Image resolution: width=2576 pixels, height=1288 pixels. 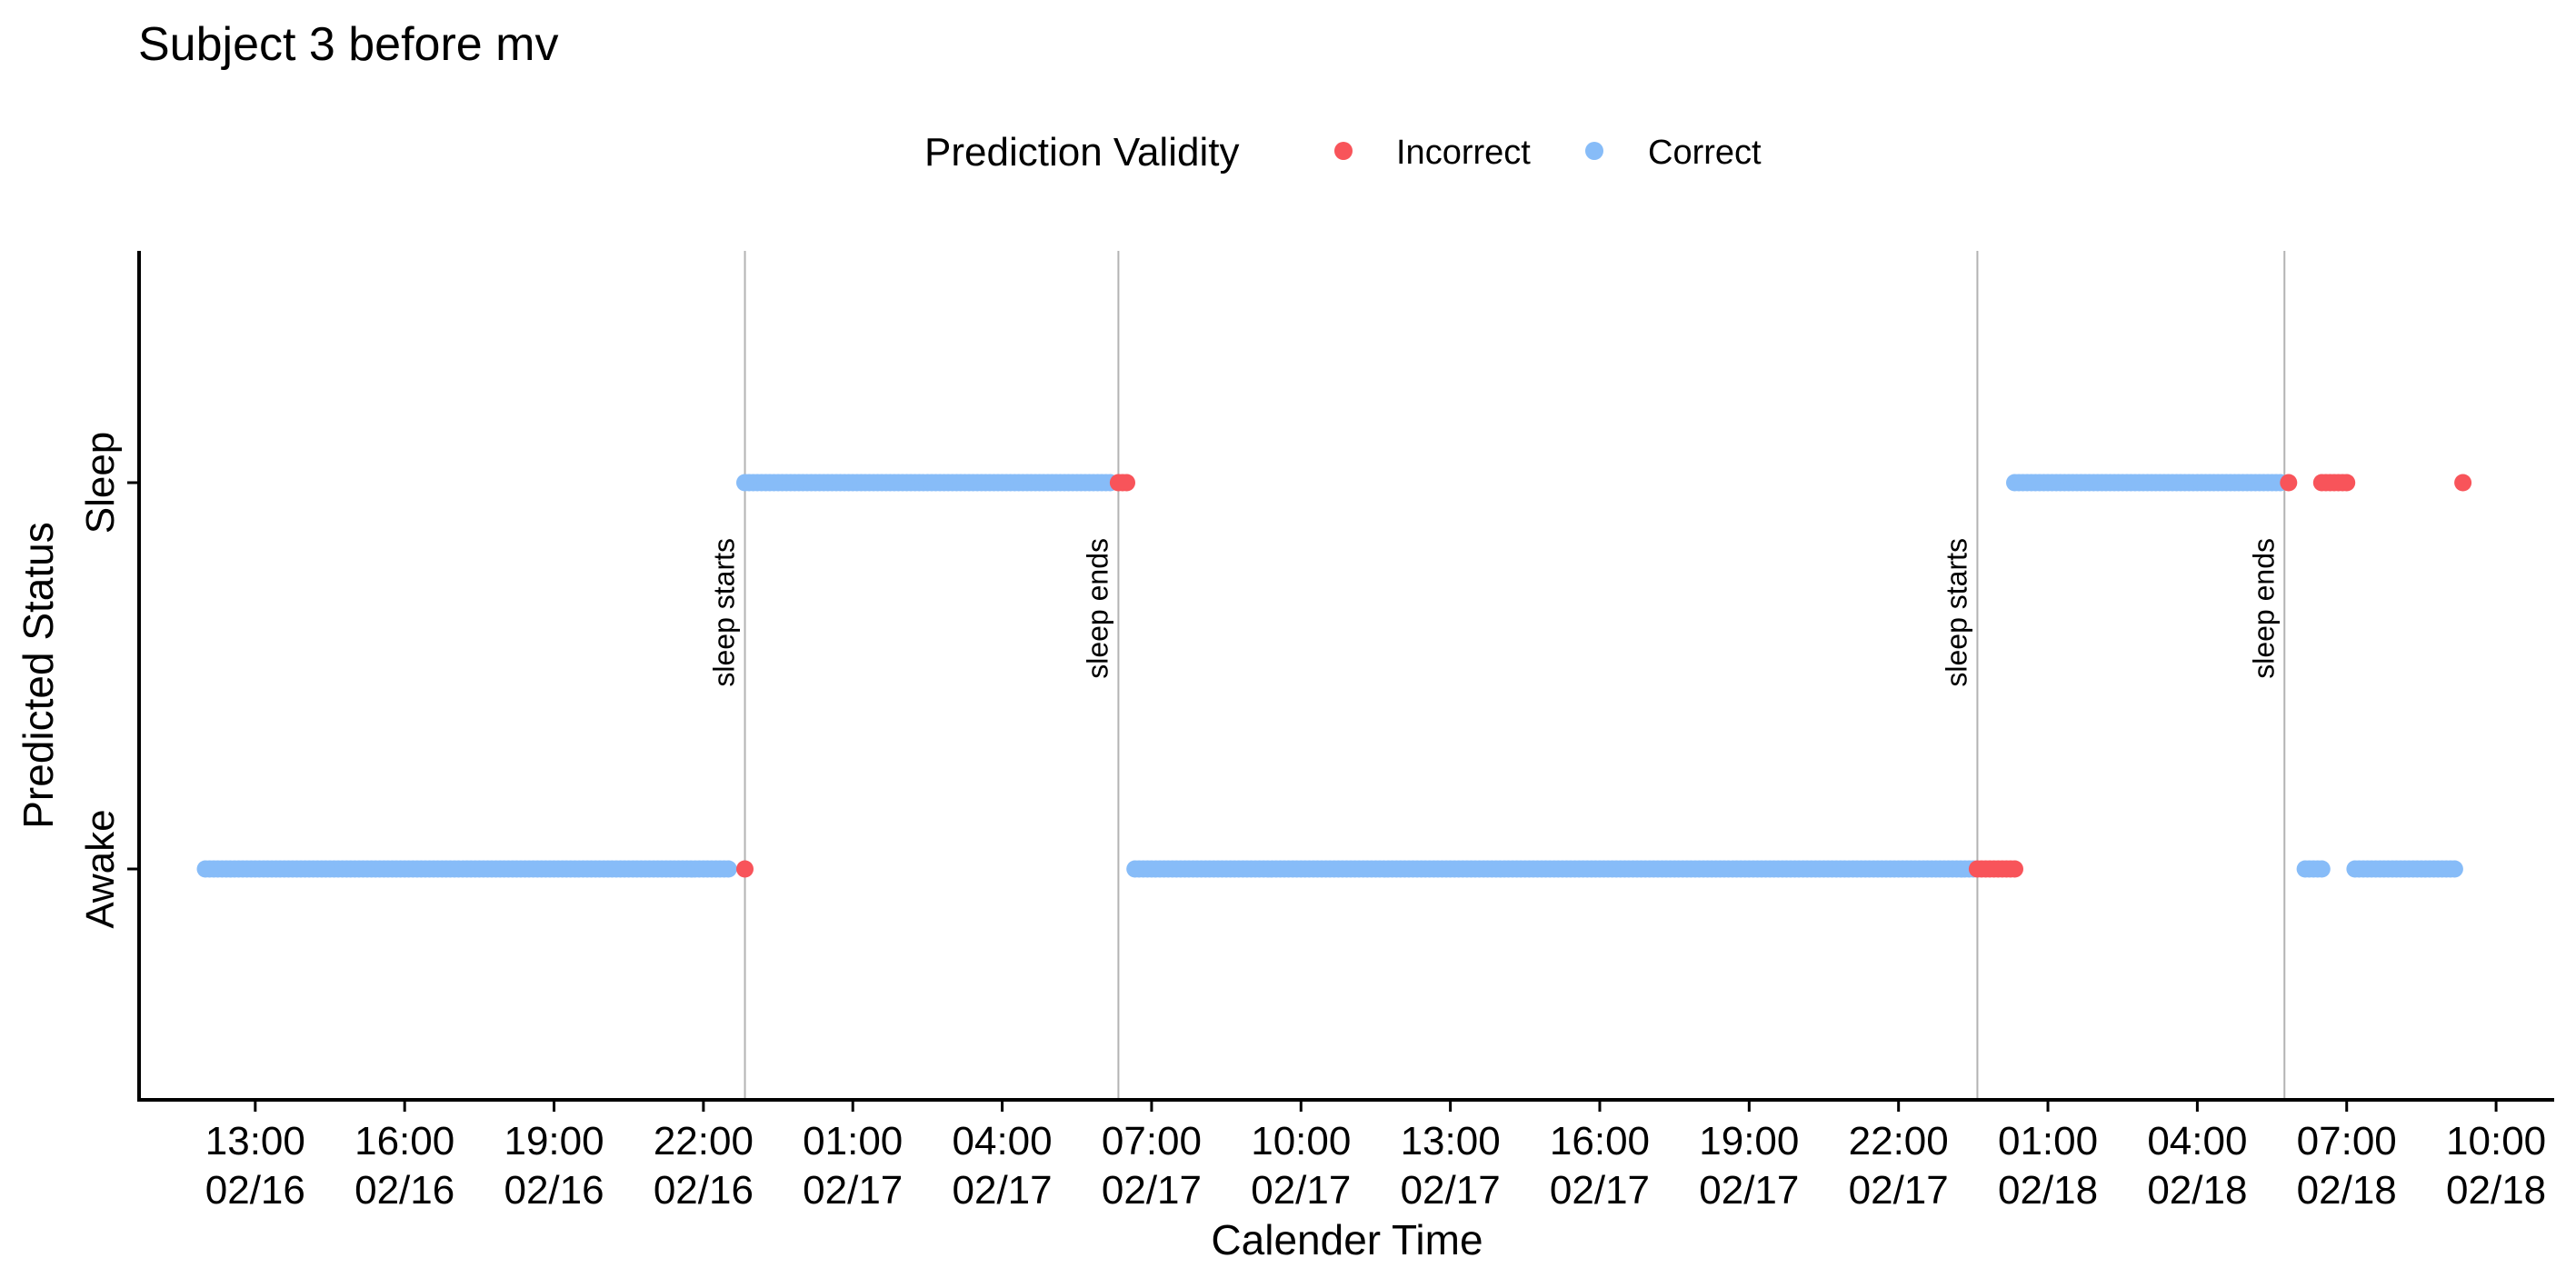 I want to click on legend: Prediction Validity Incorrect Correct, so click(x=1343, y=152).